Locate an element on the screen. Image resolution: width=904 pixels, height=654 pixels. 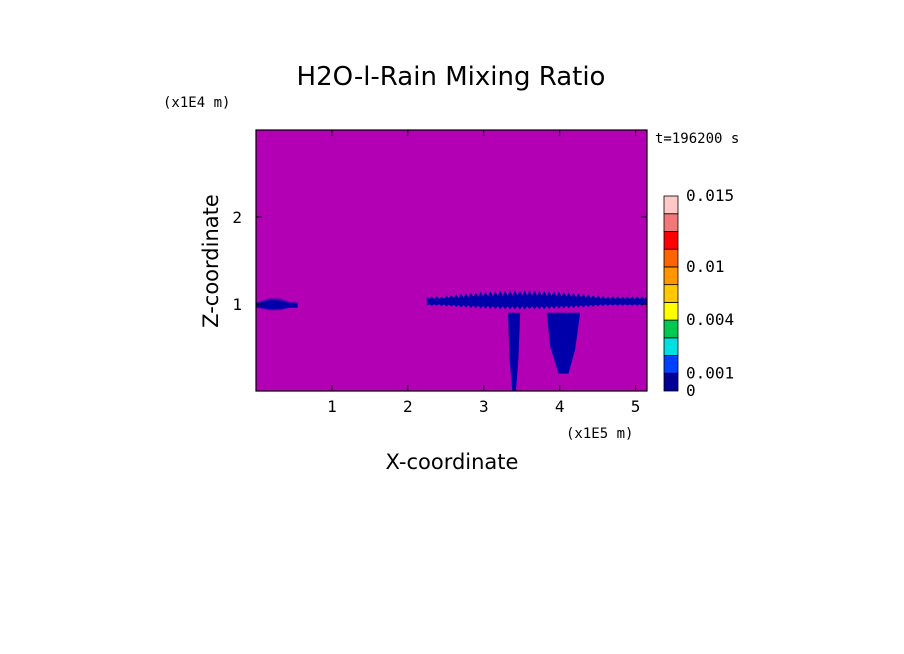
x-multiplier-label: (x1E5 m) is located at coordinates (599, 434).